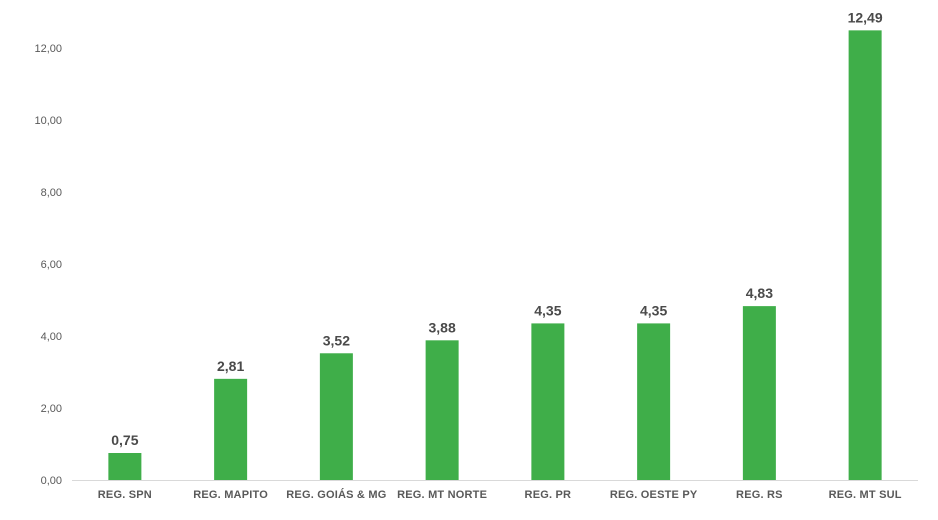  Describe the element at coordinates (51, 481) in the screenshot. I see `y-tick-label: 0,00` at that location.